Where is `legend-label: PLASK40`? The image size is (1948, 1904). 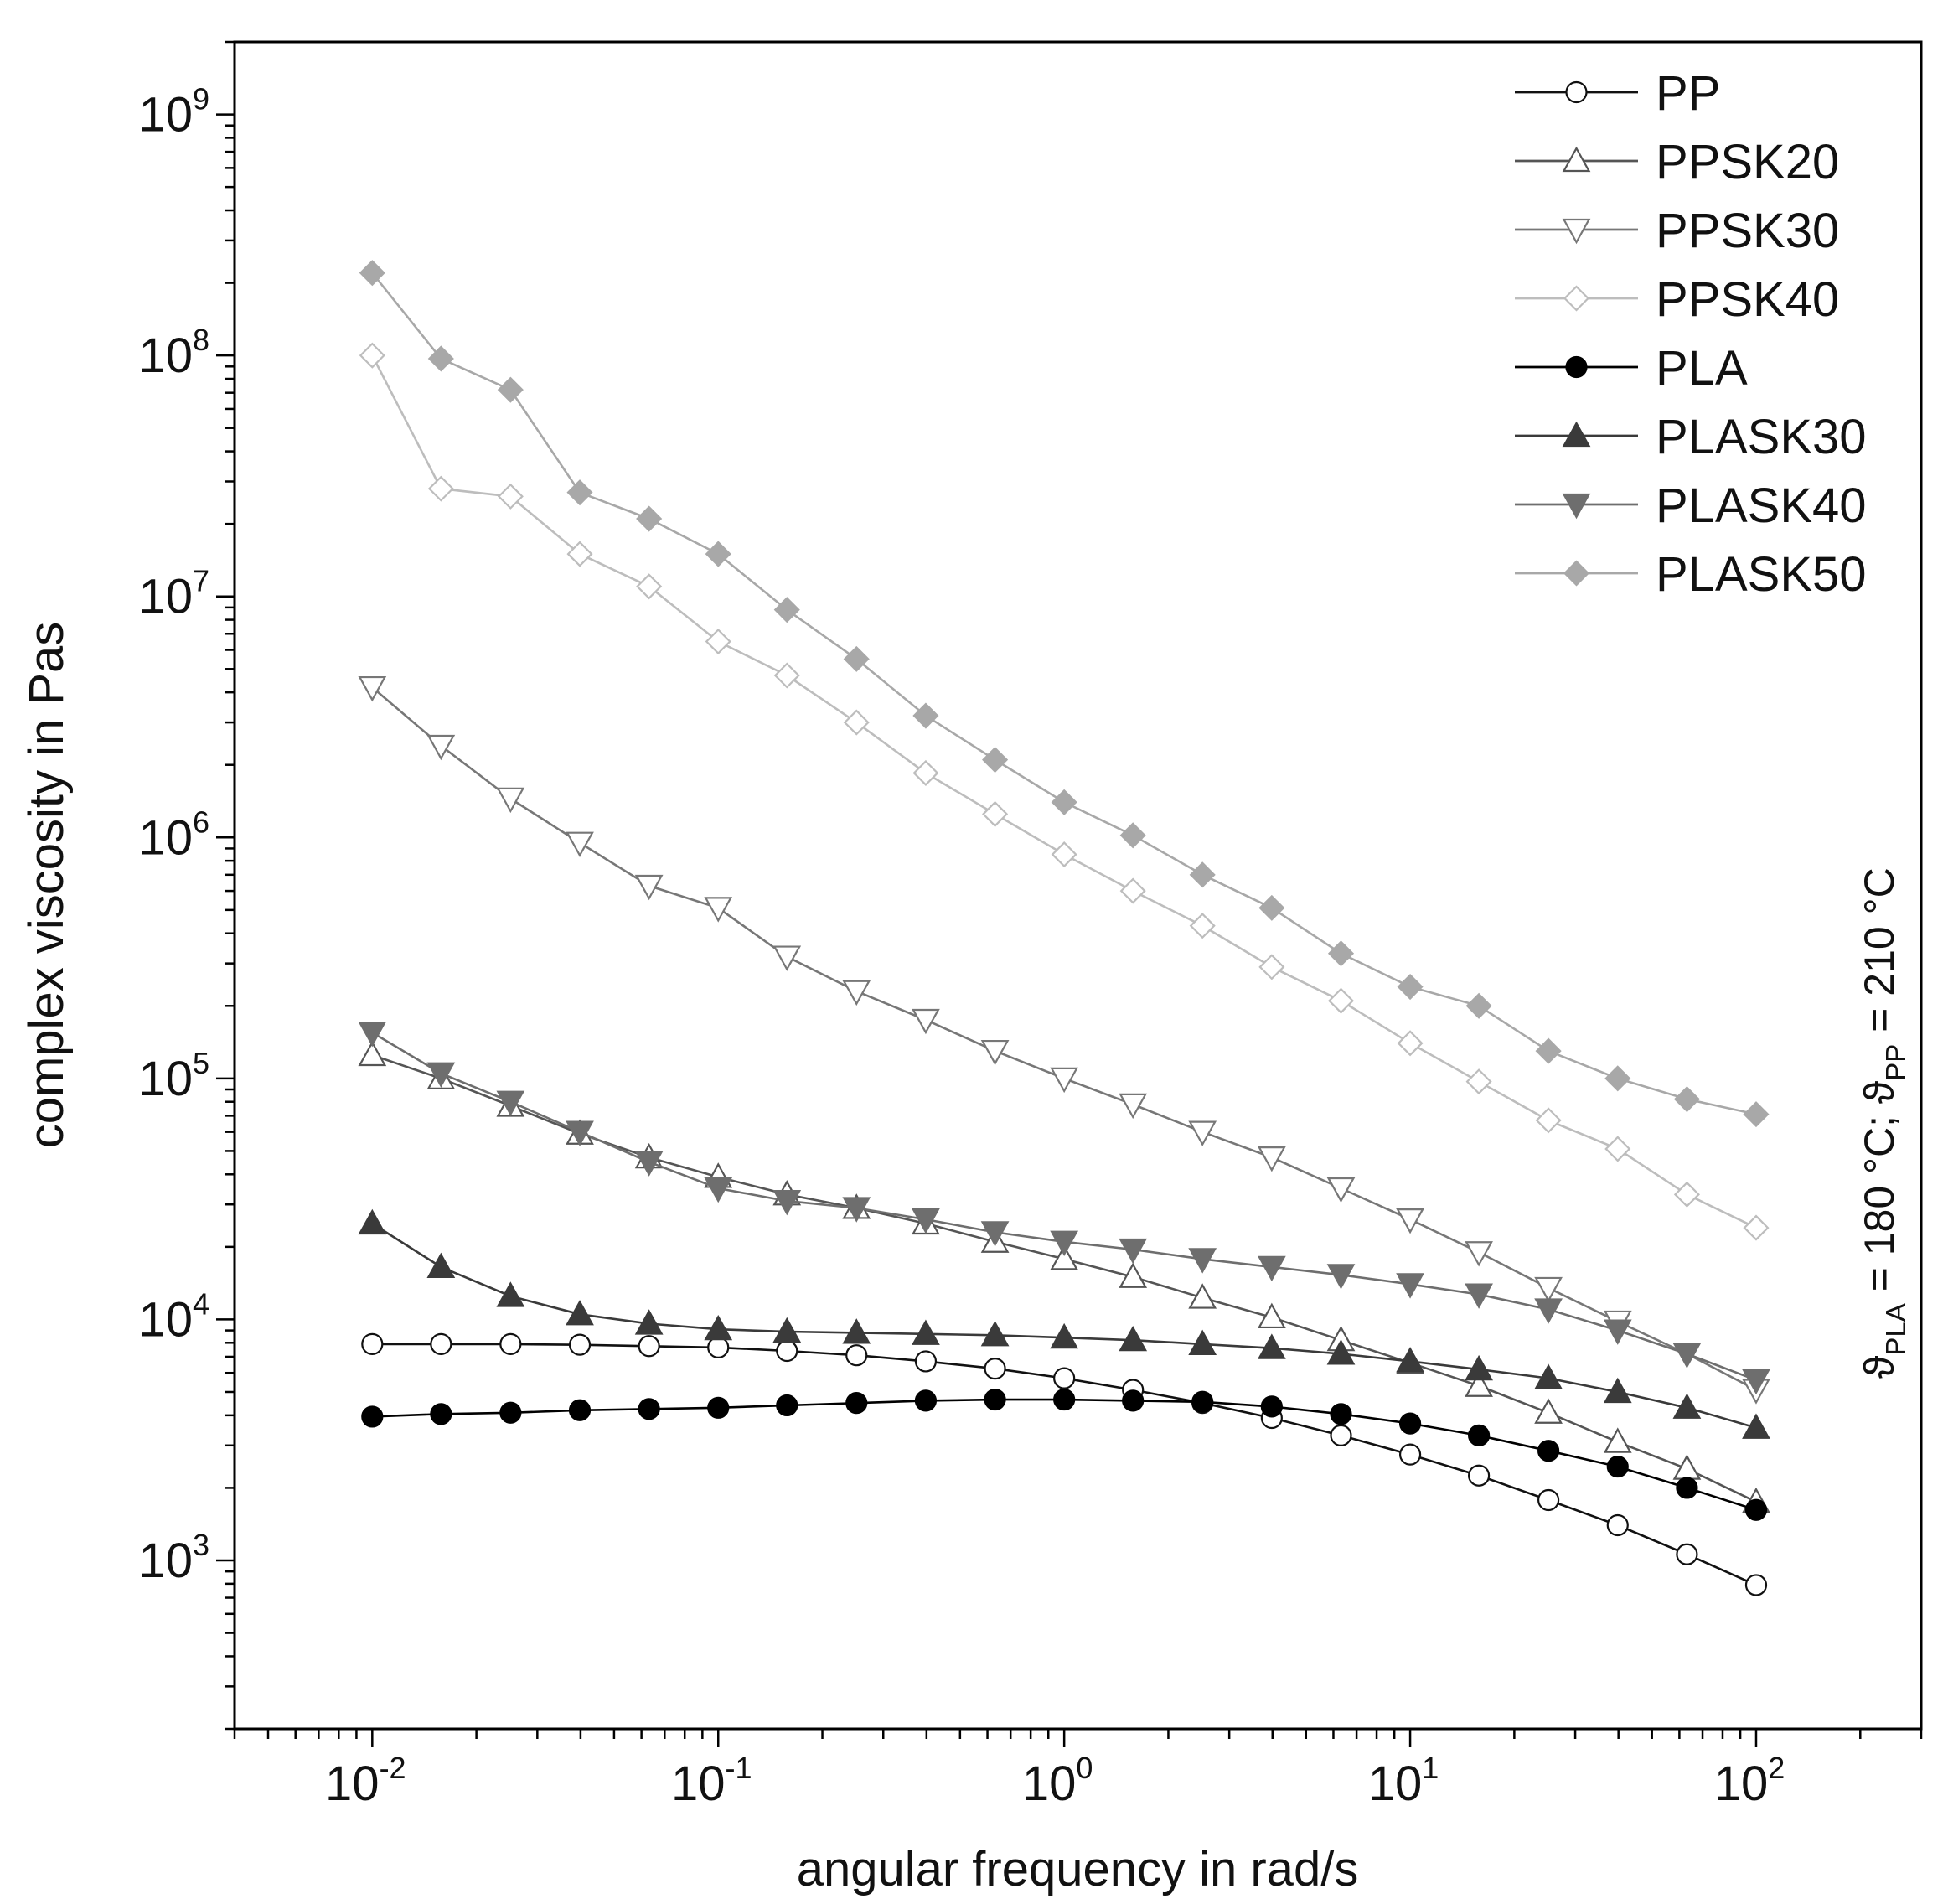 legend-label: PLASK40 is located at coordinates (1761, 506).